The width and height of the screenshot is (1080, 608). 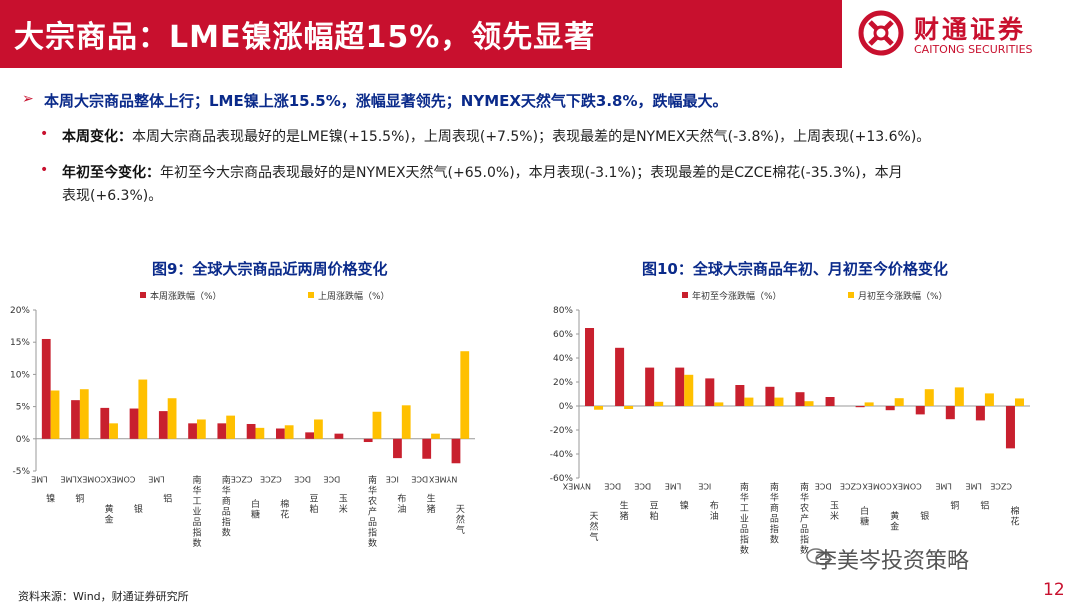 What do you see at coordinates (562, 479) in the screenshot?
I see `y-tick-label: -60%` at bounding box center [562, 479].